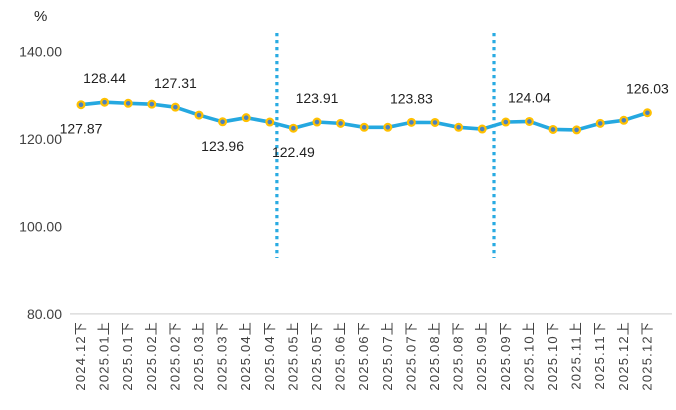  Describe the element at coordinates (646, 356) in the screenshot. I see `x-axis-tick-label: 2025.12下` at that location.